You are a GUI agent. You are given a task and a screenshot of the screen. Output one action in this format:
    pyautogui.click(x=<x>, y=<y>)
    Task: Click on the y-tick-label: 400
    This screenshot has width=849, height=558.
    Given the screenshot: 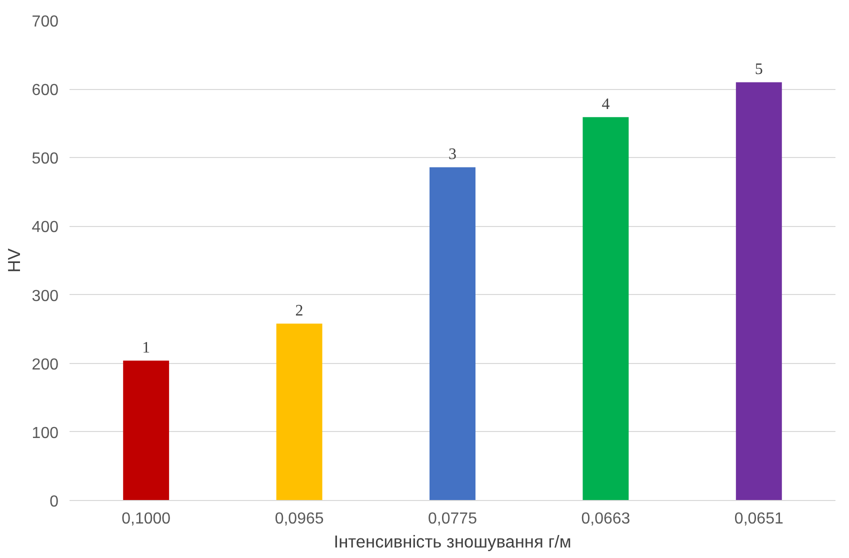 What is the action you would take?
    pyautogui.click(x=45, y=227)
    